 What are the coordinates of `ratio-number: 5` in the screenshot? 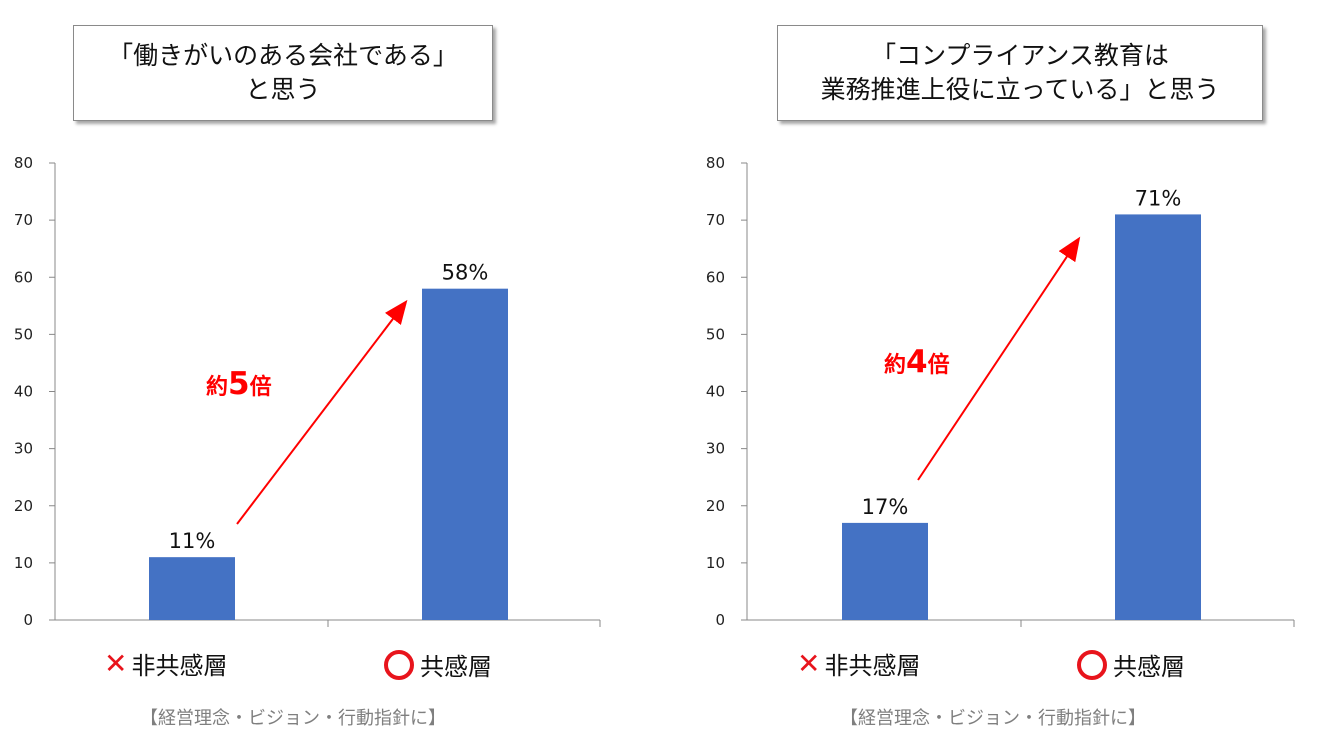 It's located at (239, 384).